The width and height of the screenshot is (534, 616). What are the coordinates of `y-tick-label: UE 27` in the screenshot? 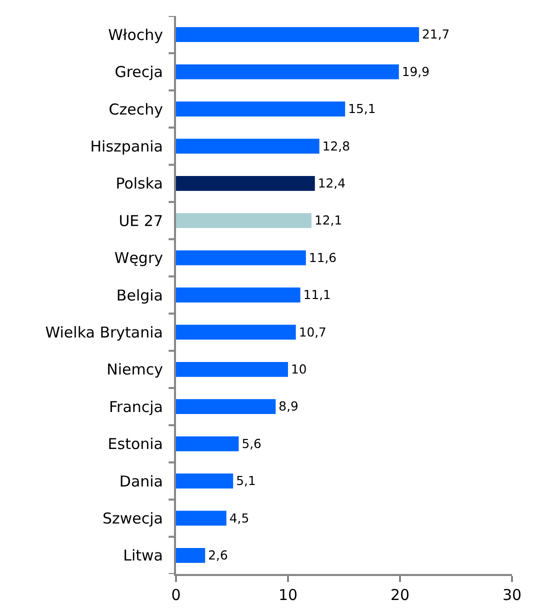 It's located at (140, 221).